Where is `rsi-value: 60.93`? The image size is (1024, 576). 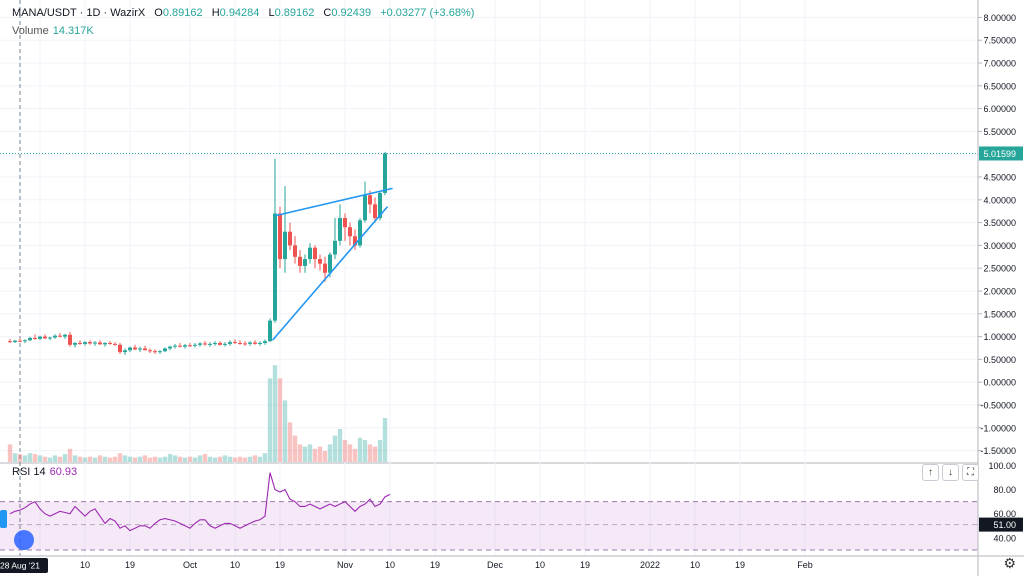 rsi-value: 60.93 is located at coordinates (63, 472).